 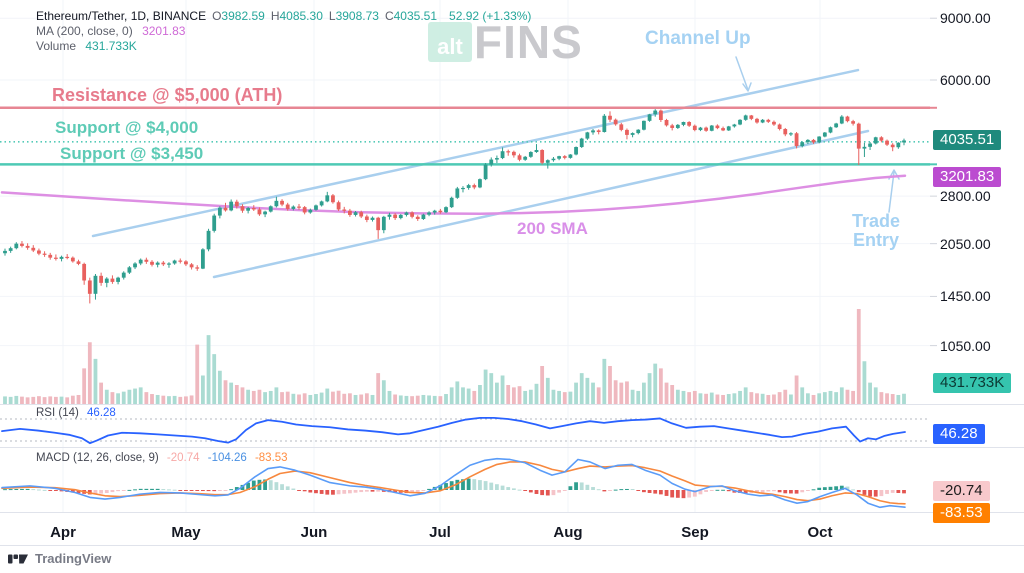 I want to click on volume-legend-row: Volume 431.733K, so click(x=89, y=46).